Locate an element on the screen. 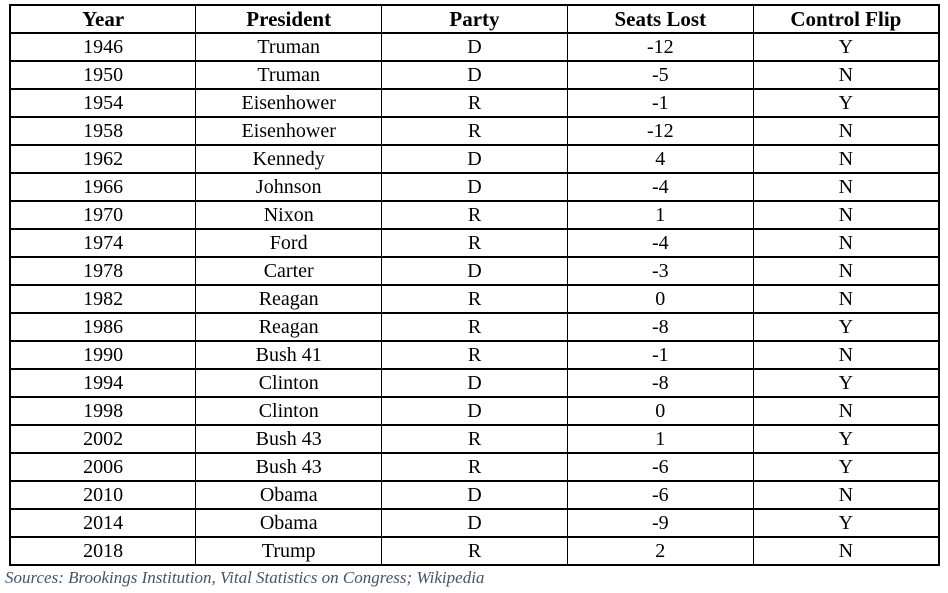  table-cell: 2014 is located at coordinates (103, 523).